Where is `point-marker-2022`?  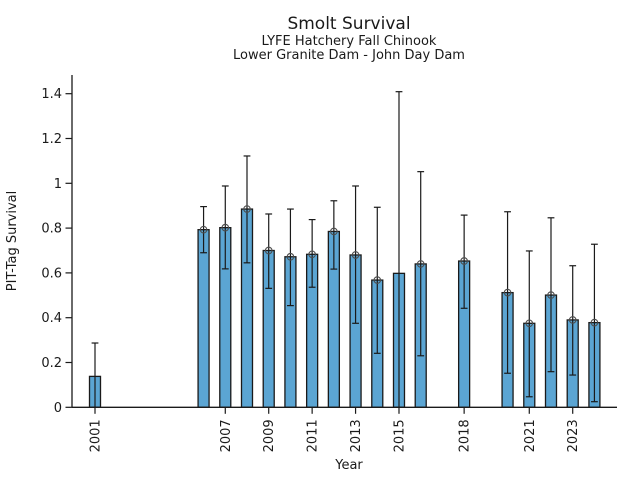 point-marker-2022 is located at coordinates (551, 295).